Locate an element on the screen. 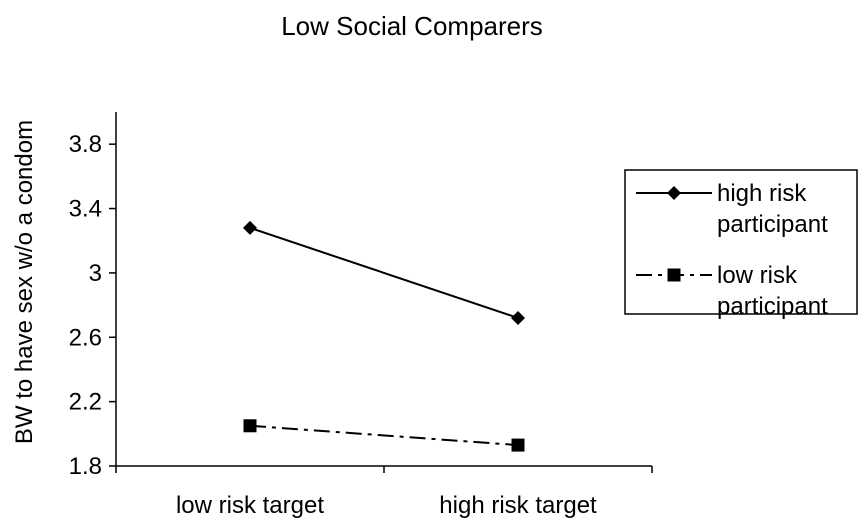  y-tick-label: 1.8 is located at coordinates (85, 466).